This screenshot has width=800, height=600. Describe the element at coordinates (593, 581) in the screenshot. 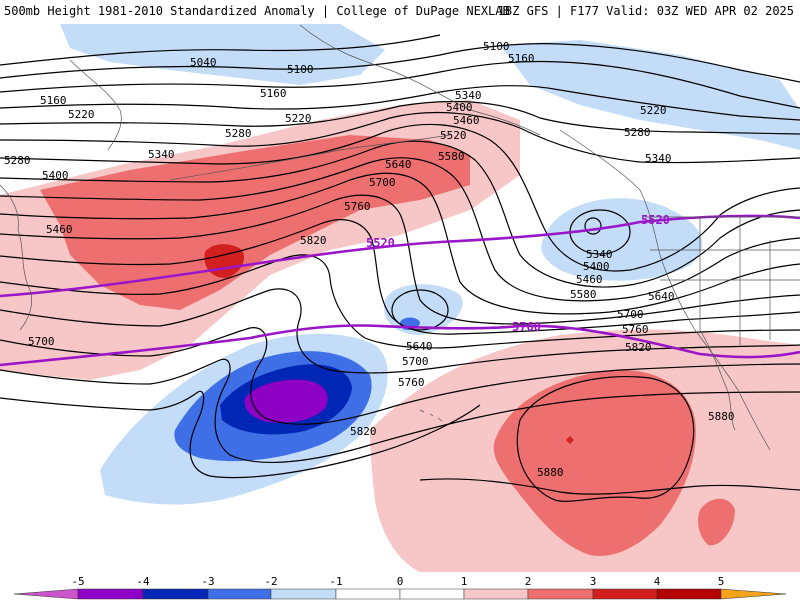

I see `colorbar-tick: 3` at that location.